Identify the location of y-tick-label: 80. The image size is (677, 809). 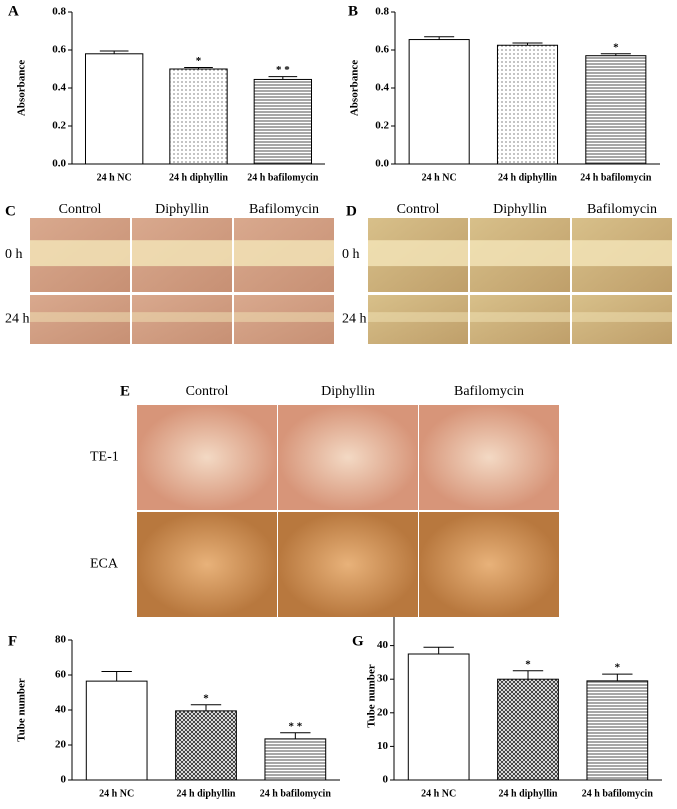
(61, 640).